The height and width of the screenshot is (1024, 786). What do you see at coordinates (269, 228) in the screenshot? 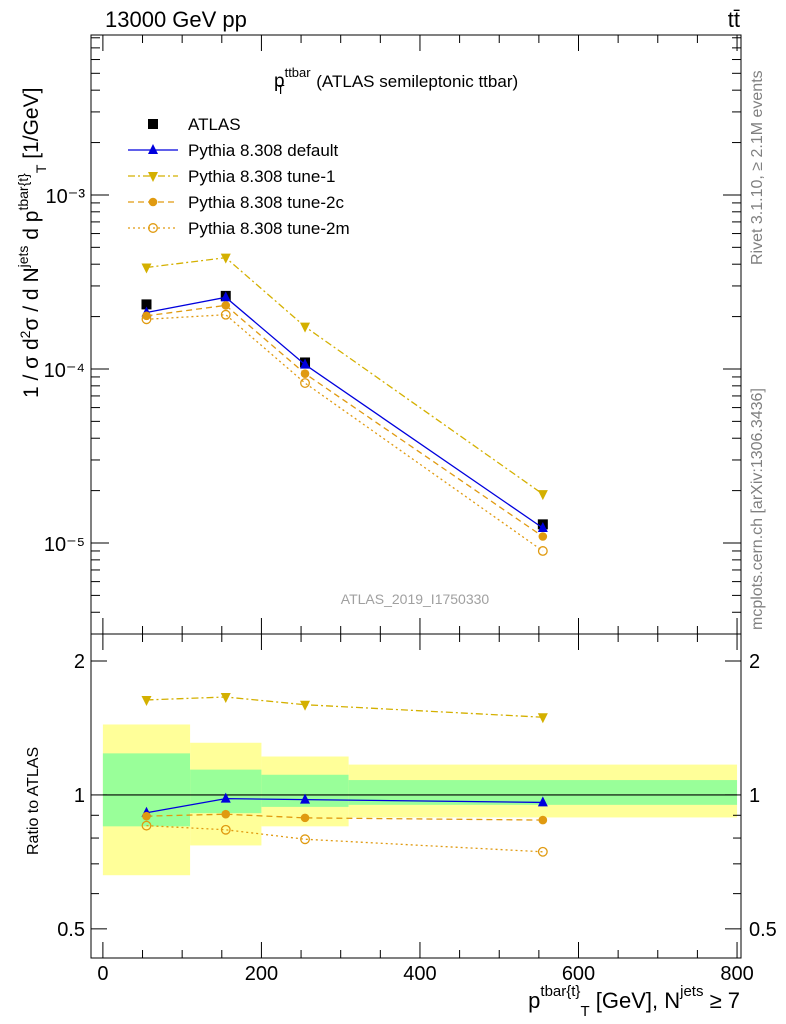
I see `legend-label: Pythia 8.308 tune-2m` at bounding box center [269, 228].